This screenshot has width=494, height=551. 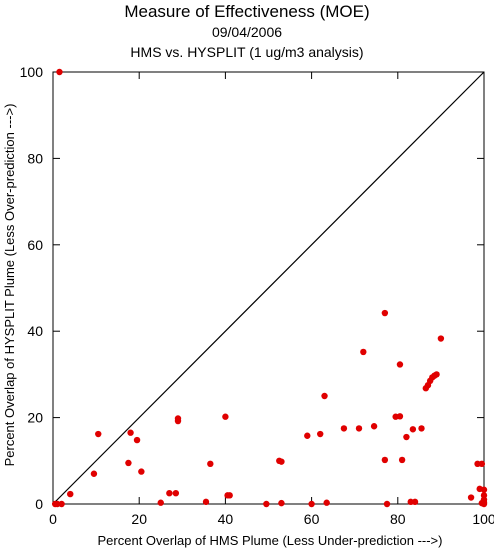 I want to click on y-tick-label: 60, so click(x=35, y=245).